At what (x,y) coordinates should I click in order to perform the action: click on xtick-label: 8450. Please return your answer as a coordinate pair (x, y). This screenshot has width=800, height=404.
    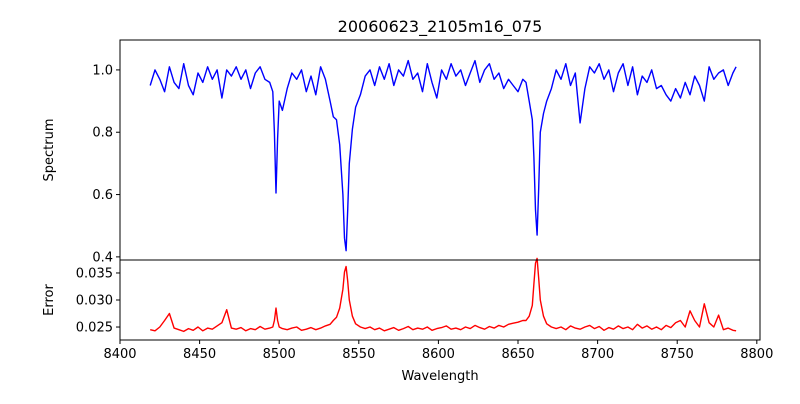
    Looking at the image, I should click on (199, 354).